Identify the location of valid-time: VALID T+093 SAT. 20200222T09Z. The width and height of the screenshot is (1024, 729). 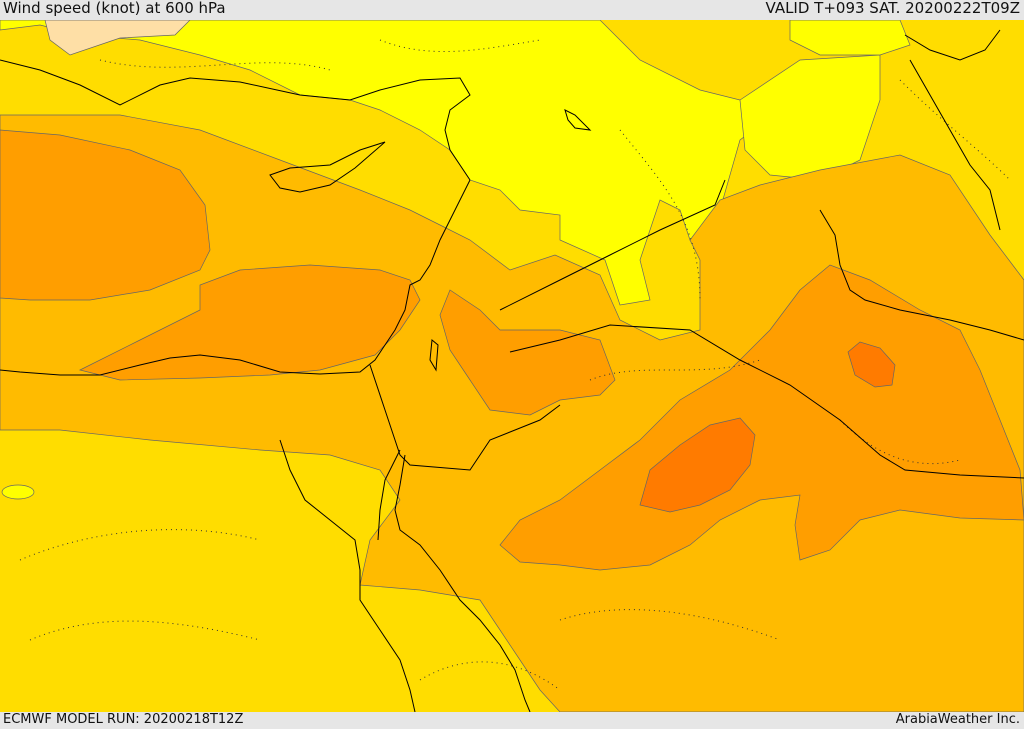
(892, 8).